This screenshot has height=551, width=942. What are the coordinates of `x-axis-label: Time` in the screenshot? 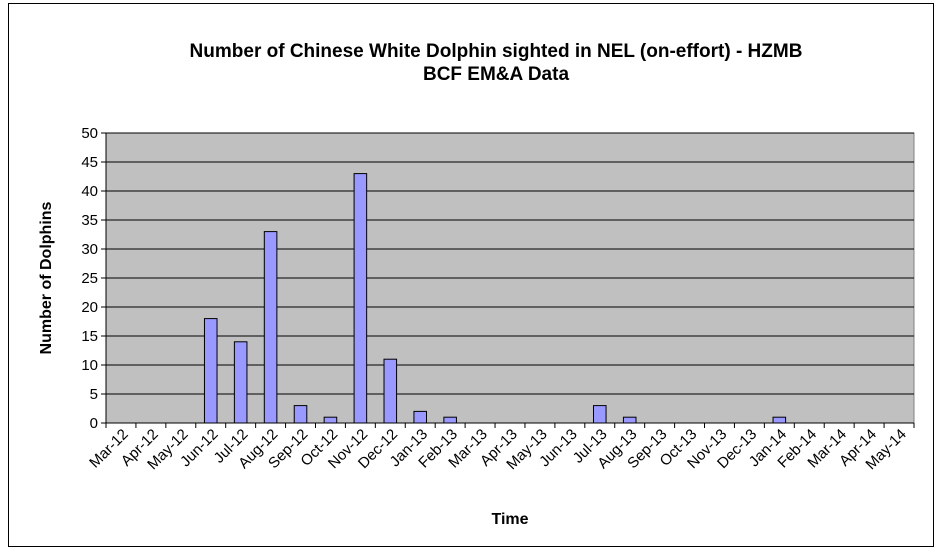 It's located at (509, 519).